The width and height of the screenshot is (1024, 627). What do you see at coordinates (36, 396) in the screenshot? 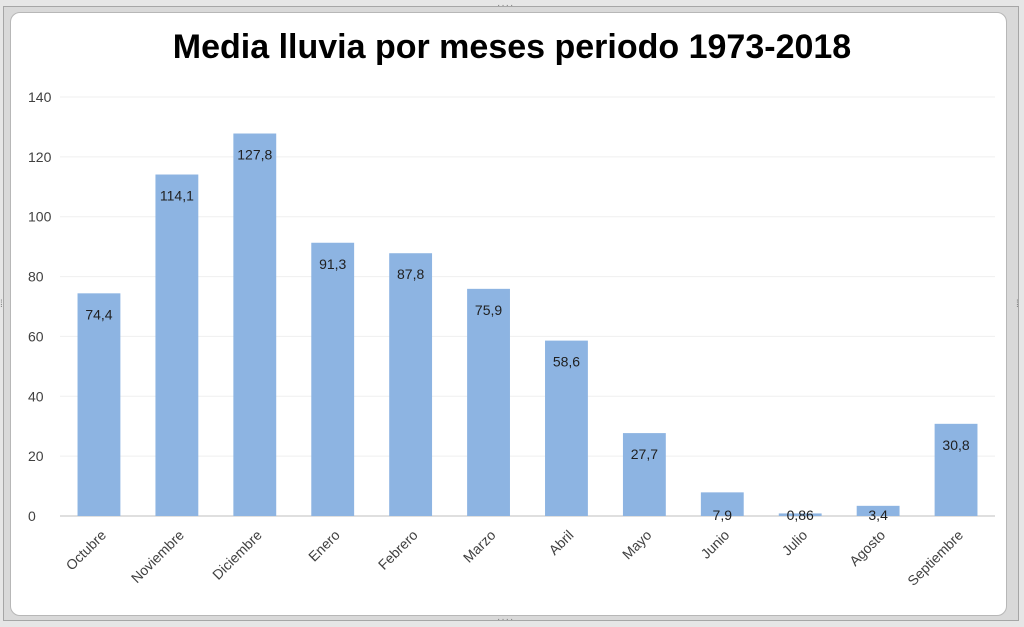
I see `y-tick-label: 40` at bounding box center [36, 396].